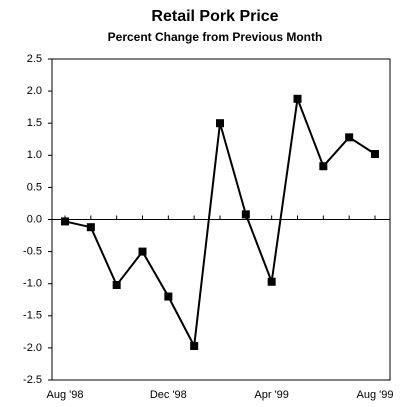 Image resolution: width=413 pixels, height=407 pixels. What do you see at coordinates (65, 395) in the screenshot?
I see `x-tick-label: Aug '98` at bounding box center [65, 395].